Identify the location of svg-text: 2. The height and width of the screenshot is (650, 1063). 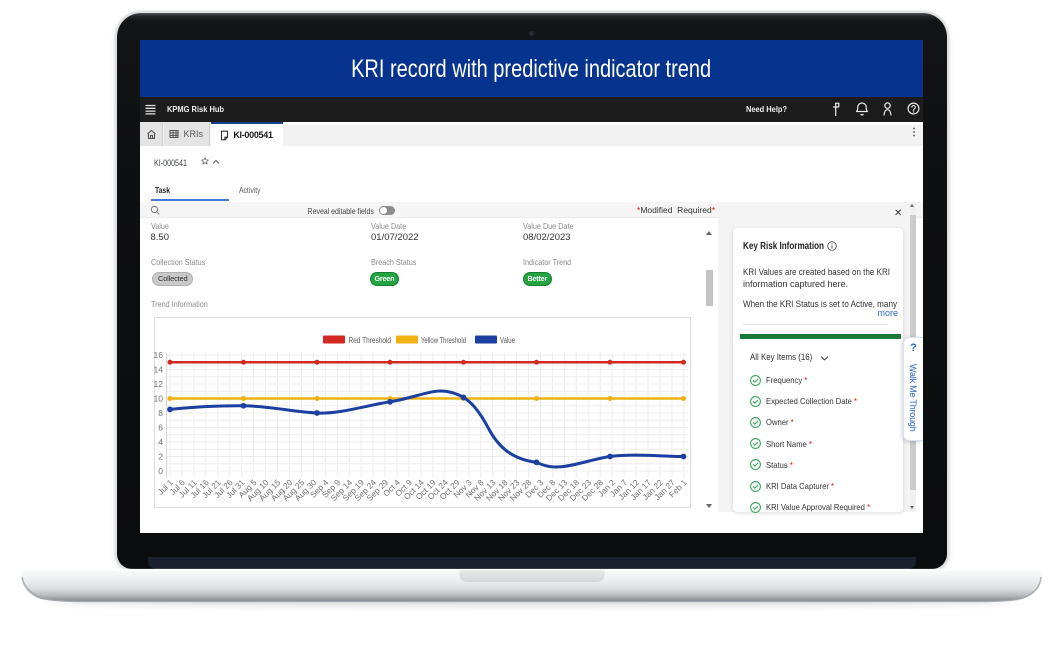
(160, 456).